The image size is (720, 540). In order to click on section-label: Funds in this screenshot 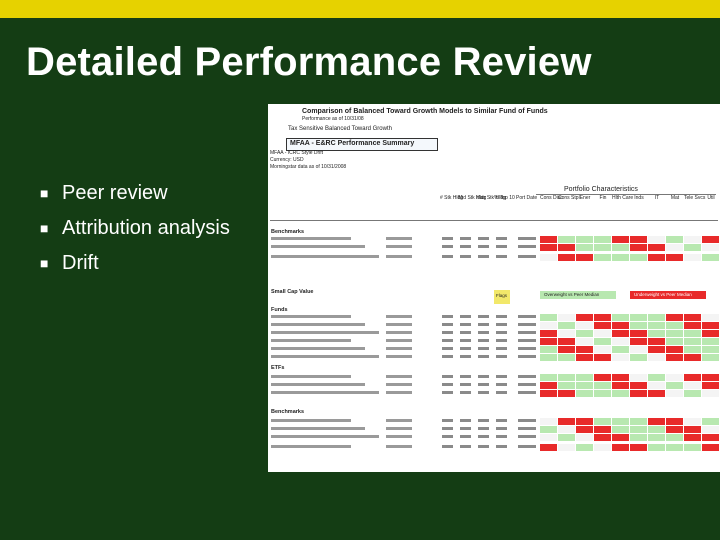, I will do `click(279, 310)`.